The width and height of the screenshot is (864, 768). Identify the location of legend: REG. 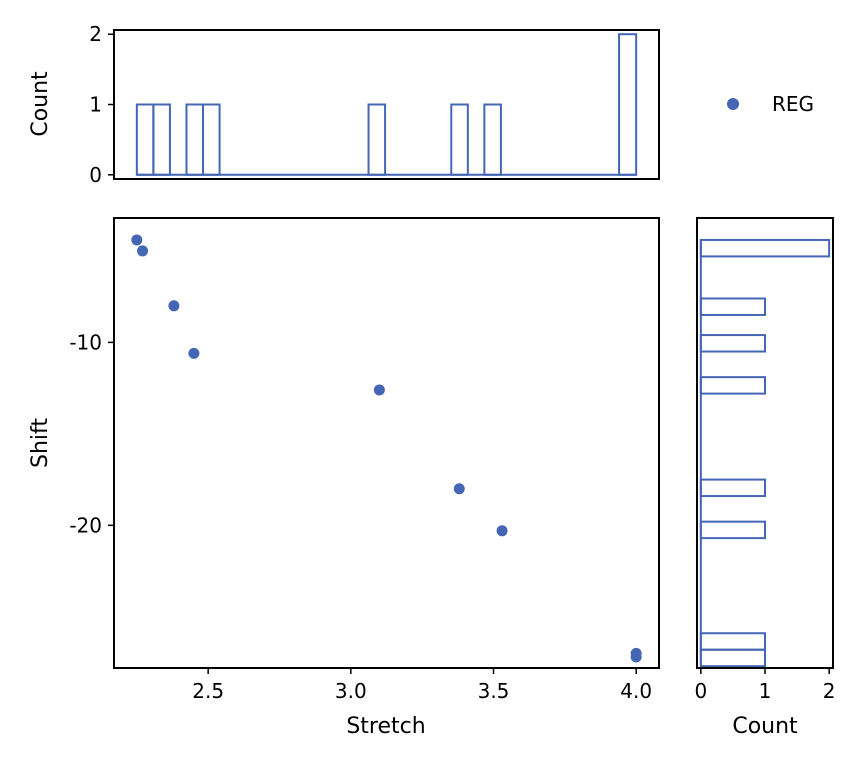
(770, 104).